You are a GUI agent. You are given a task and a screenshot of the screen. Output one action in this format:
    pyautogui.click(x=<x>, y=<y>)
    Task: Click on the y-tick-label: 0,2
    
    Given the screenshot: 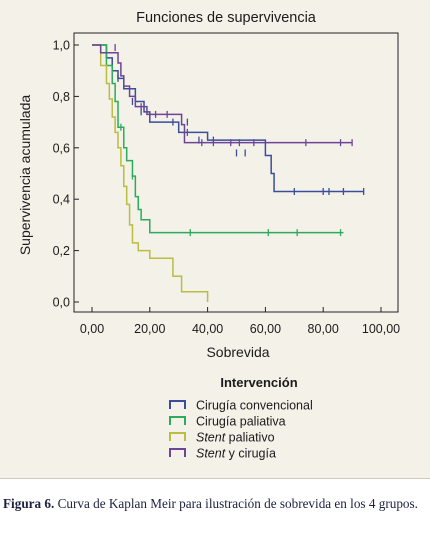 What is the action you would take?
    pyautogui.click(x=61, y=251)
    